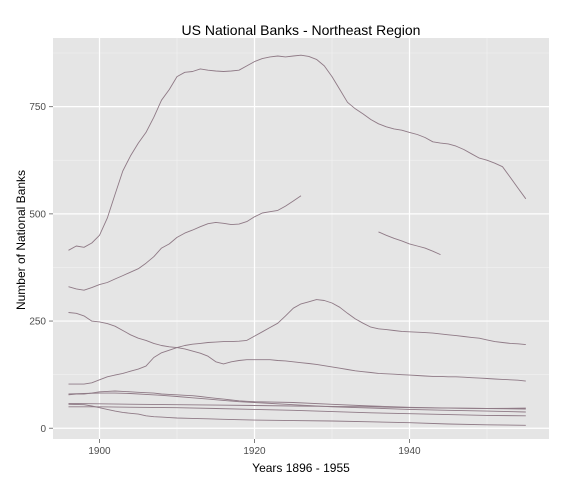  What do you see at coordinates (37, 322) in the screenshot?
I see `y-tick-label: 250` at bounding box center [37, 322].